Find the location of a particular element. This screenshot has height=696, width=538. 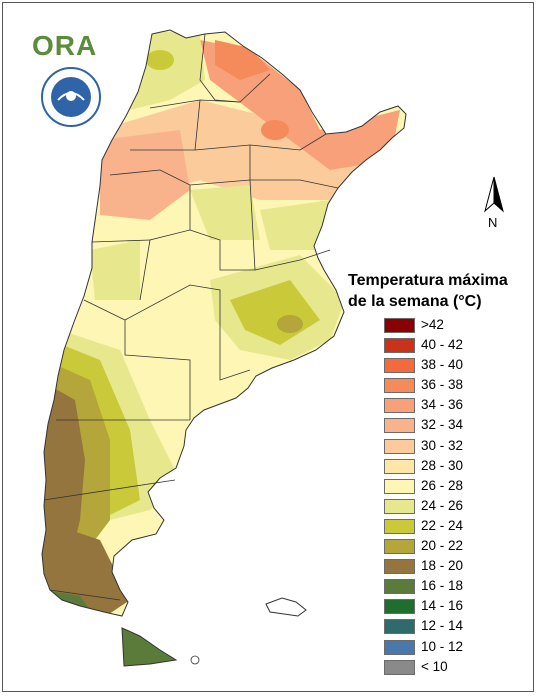

legend-label: 18 - 20 is located at coordinates (442, 566).